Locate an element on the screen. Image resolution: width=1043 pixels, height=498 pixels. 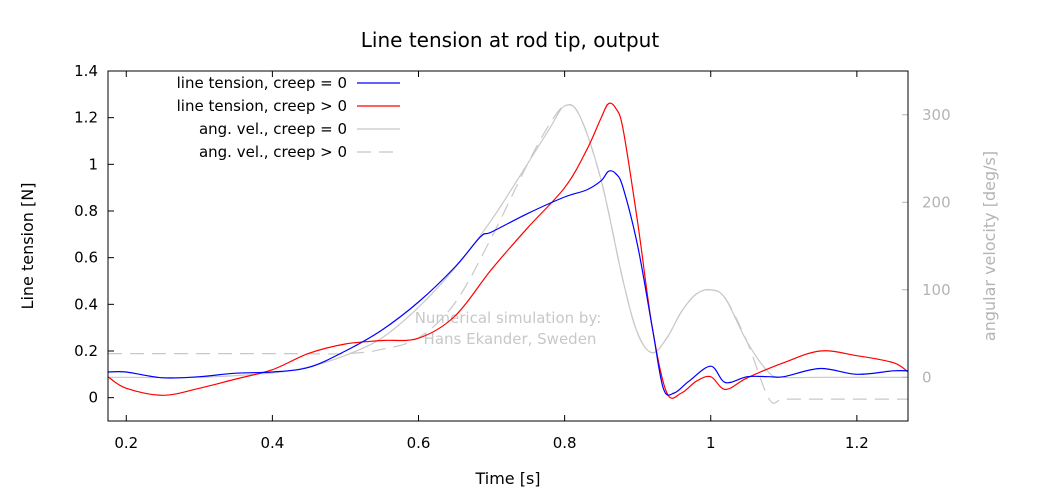
y2-tick-label-3: 300 is located at coordinates (936, 115).